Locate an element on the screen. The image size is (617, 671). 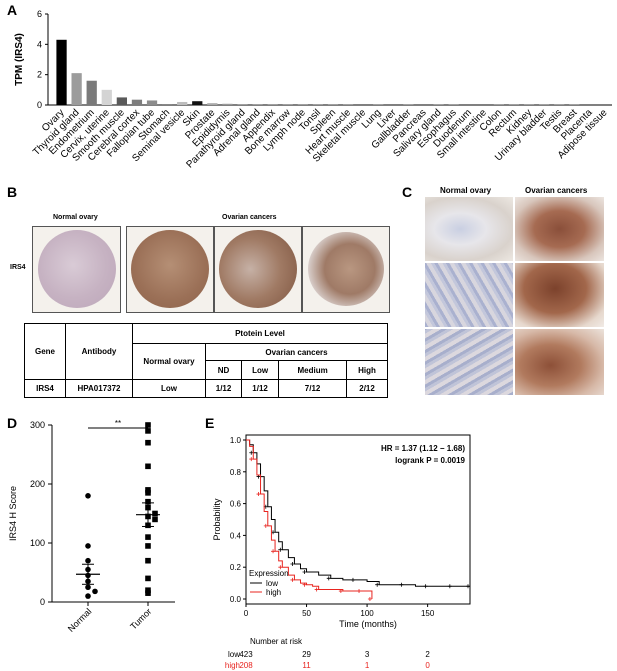
y-tick-label: 0.6 is located at coordinates (236, 504).